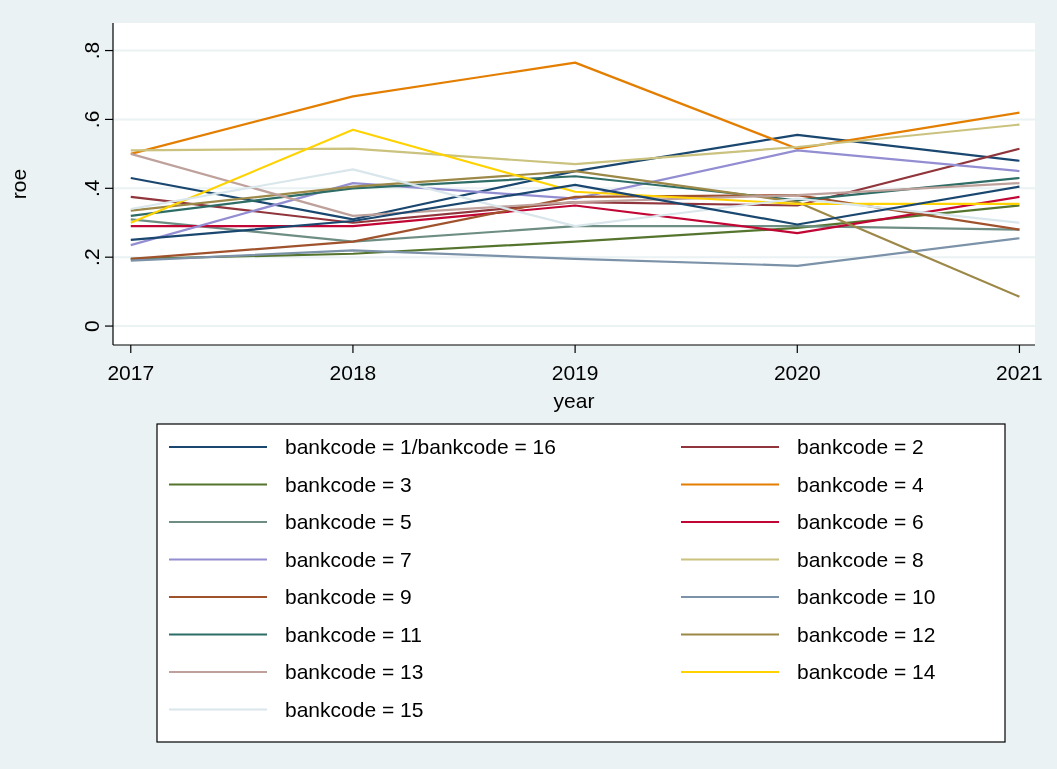  What do you see at coordinates (861, 484) in the screenshot?
I see `legend-label: bankcode = 4` at bounding box center [861, 484].